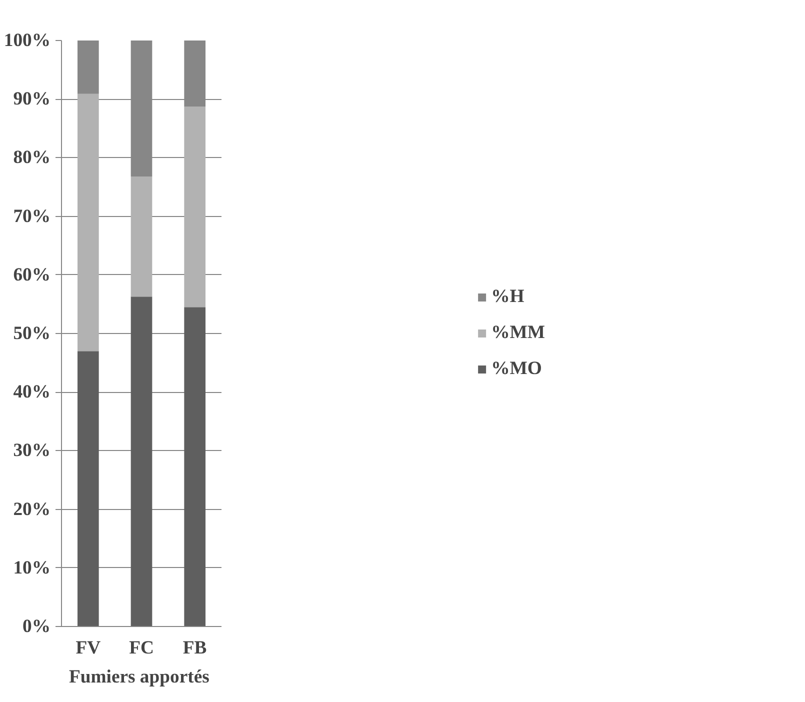 The image size is (805, 702). I want to click on y-tick-label: 20%, so click(31, 509).